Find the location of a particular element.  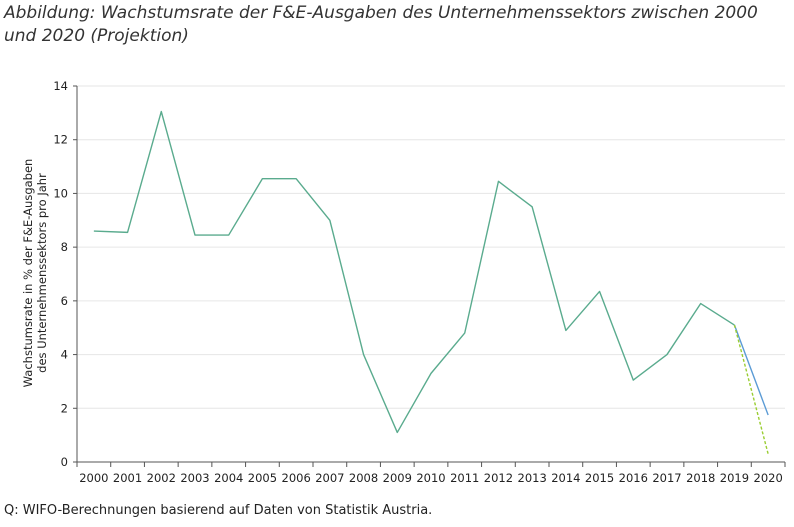

y-tick-label: 8 is located at coordinates (64, 247).